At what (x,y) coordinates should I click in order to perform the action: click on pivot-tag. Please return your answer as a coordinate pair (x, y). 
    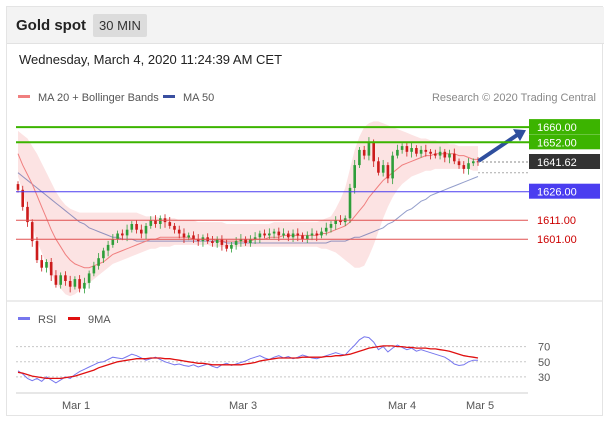
    Looking at the image, I should click on (564, 191).